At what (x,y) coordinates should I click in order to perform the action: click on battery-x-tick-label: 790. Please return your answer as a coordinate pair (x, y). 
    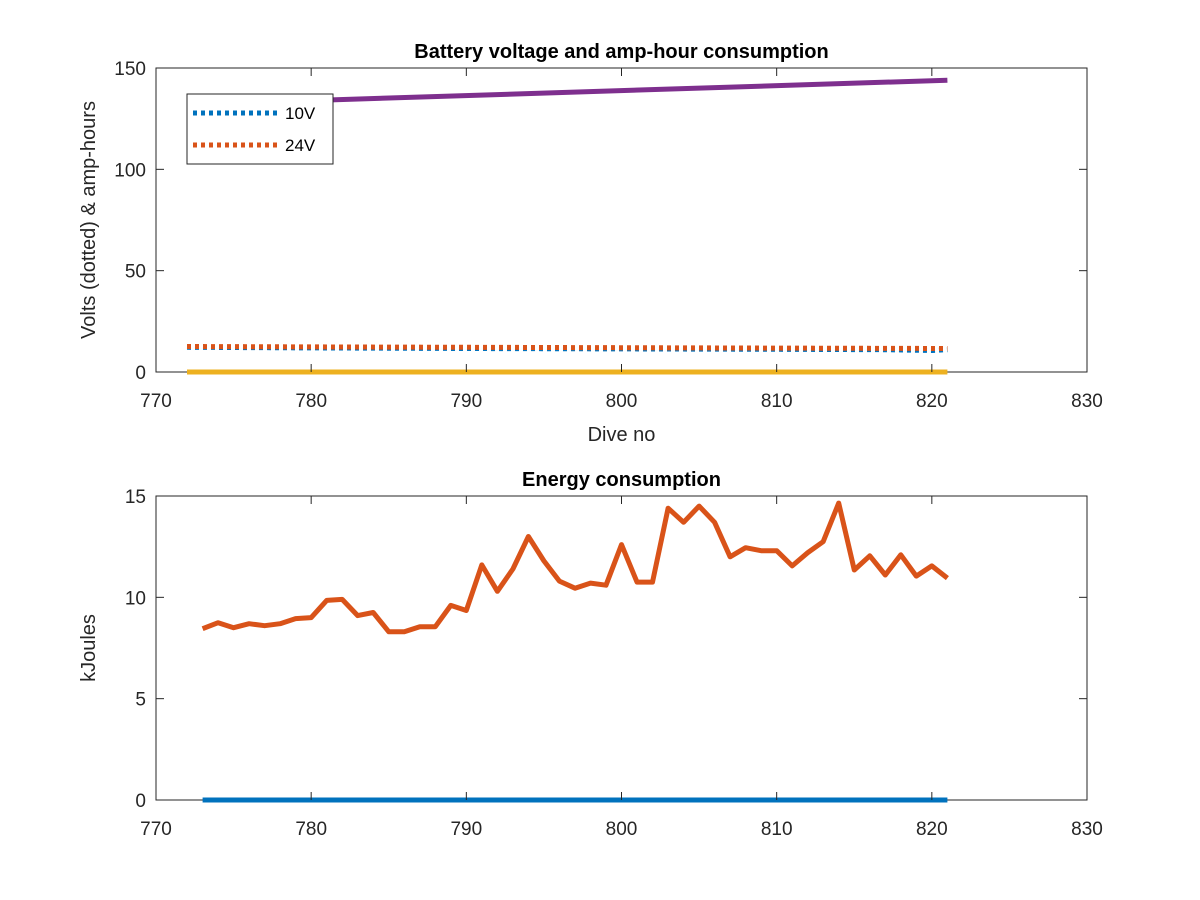
    Looking at the image, I should click on (466, 401).